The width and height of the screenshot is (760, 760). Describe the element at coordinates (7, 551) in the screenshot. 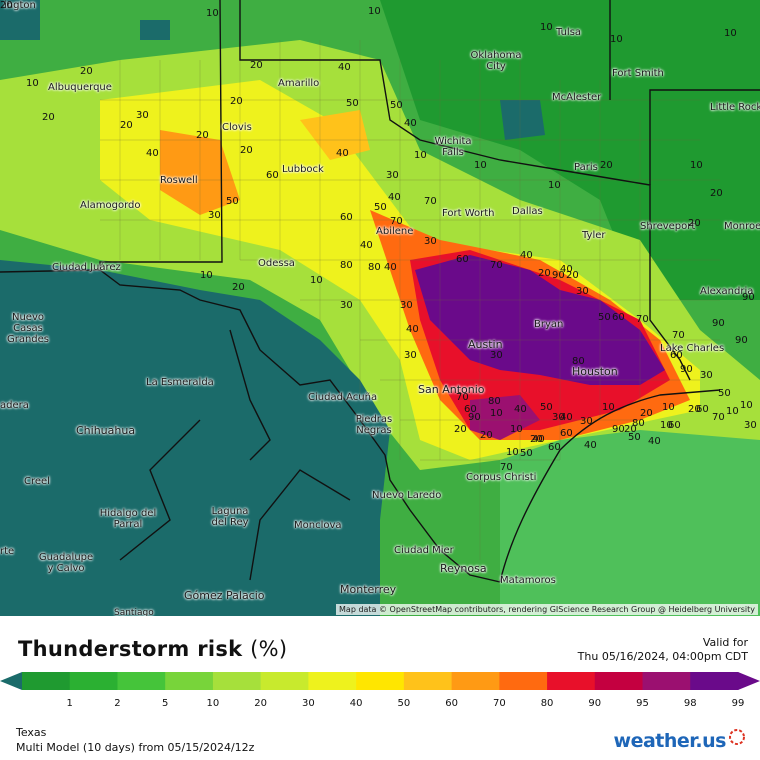

I see `city-label: rte` at that location.